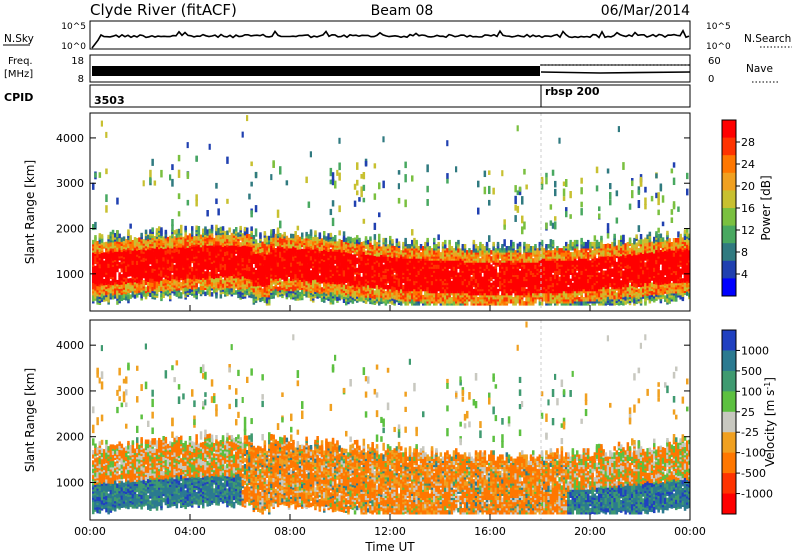  I want to click on nsearch-label: N.Search, so click(767, 39).